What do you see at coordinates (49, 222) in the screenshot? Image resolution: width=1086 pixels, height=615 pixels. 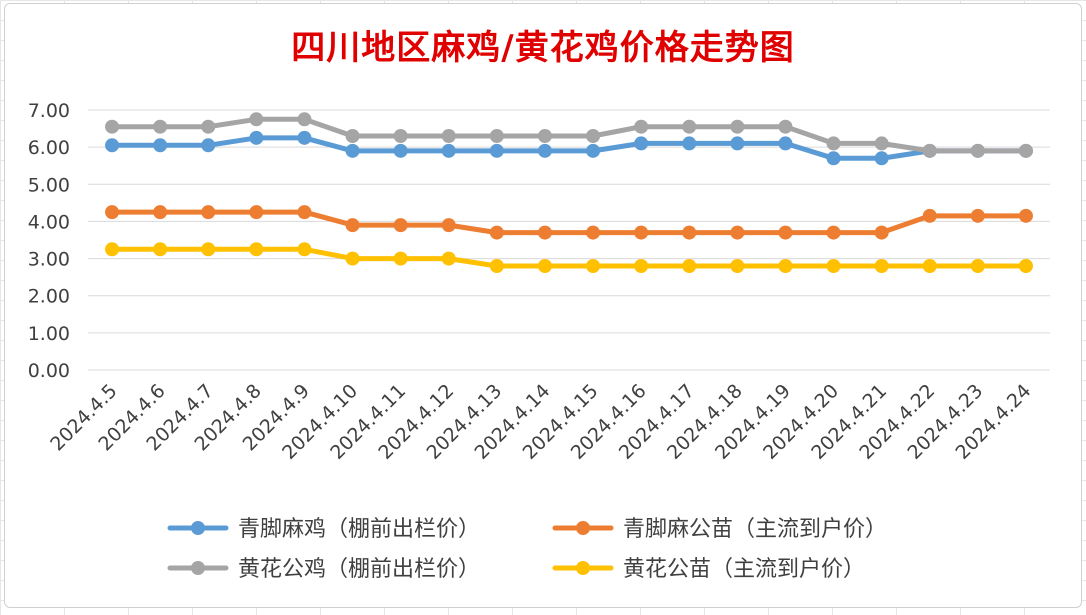 I see `y-tick-label: 4.00` at bounding box center [49, 222].